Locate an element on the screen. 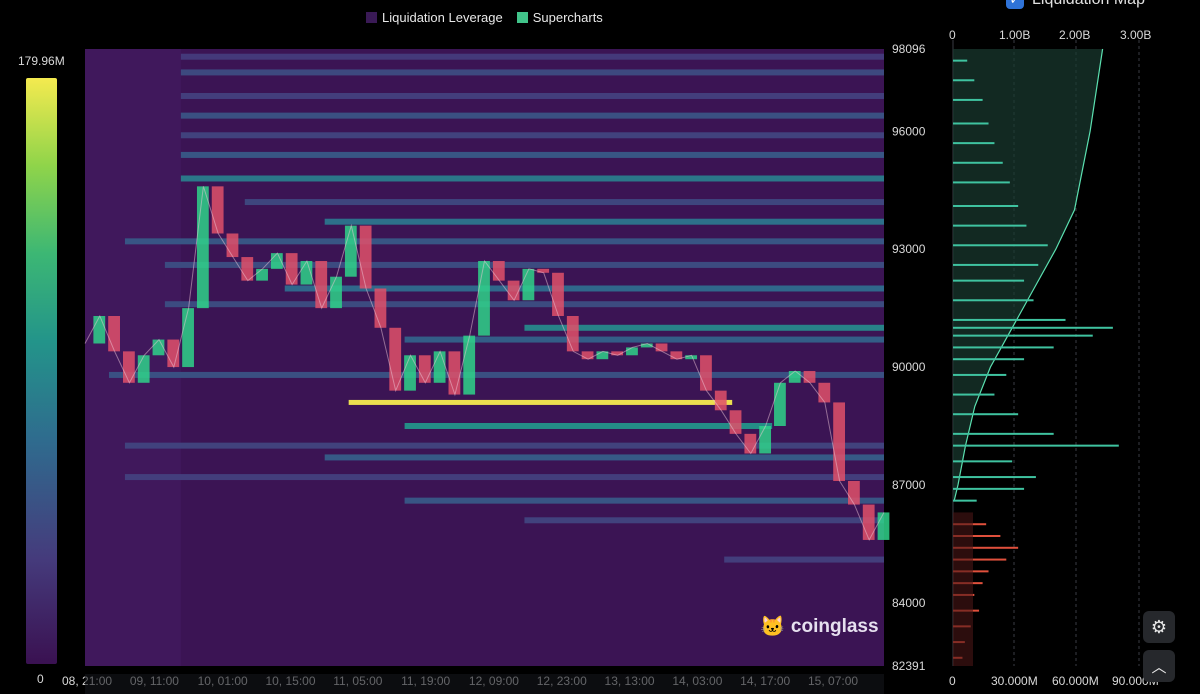 The width and height of the screenshot is (1200, 694). coinglass-logo: 🐱 coinglass is located at coordinates (819, 626).